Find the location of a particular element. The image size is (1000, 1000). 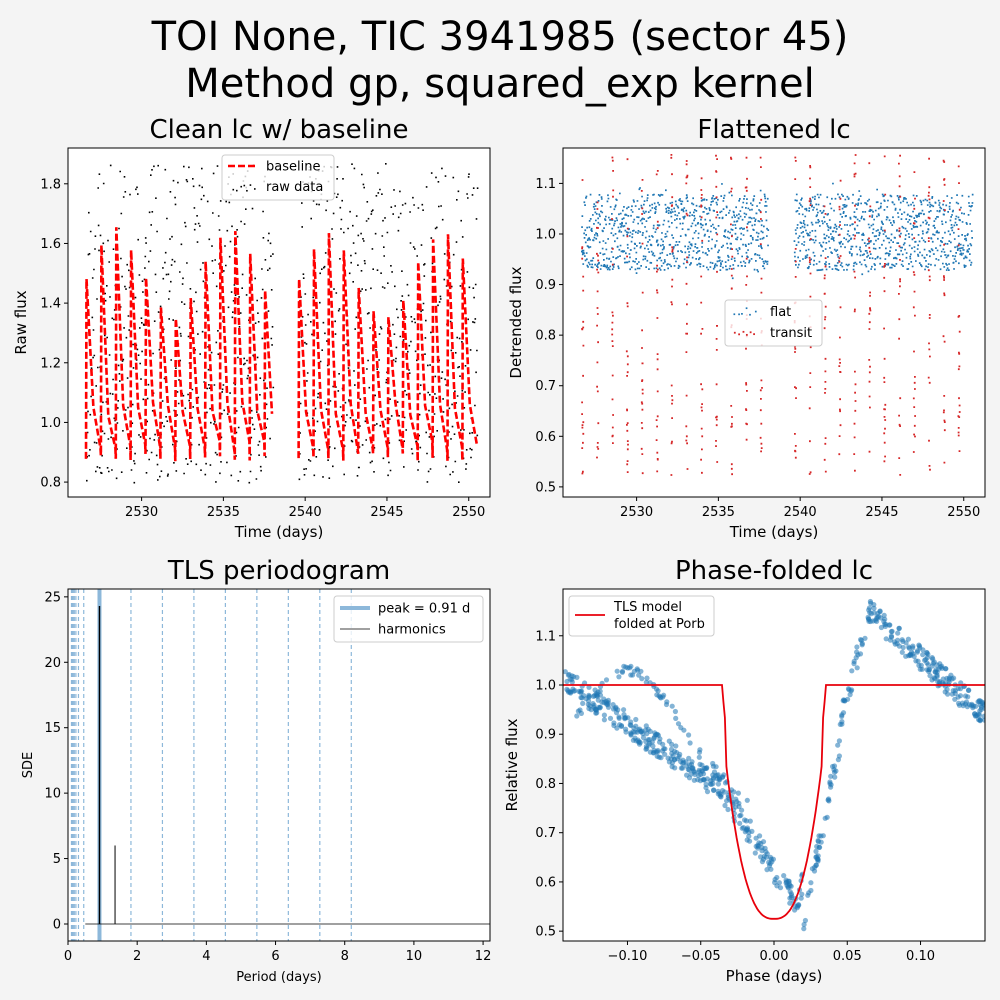

legend-peak-label: peak = 0.91 d is located at coordinates (424, 609).